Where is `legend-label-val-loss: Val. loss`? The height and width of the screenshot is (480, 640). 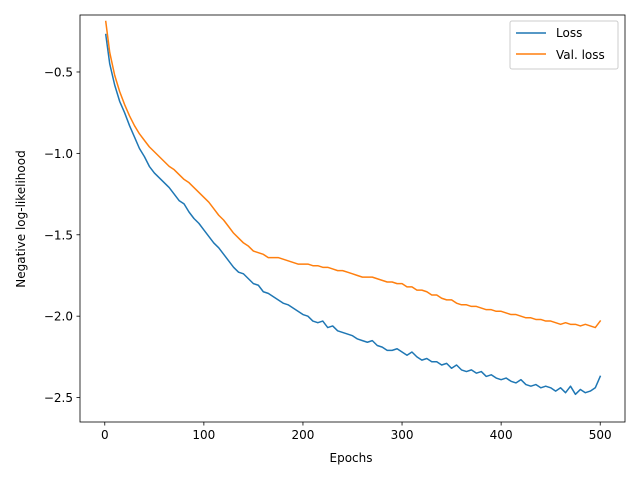 legend-label-val-loss: Val. loss is located at coordinates (580, 55).